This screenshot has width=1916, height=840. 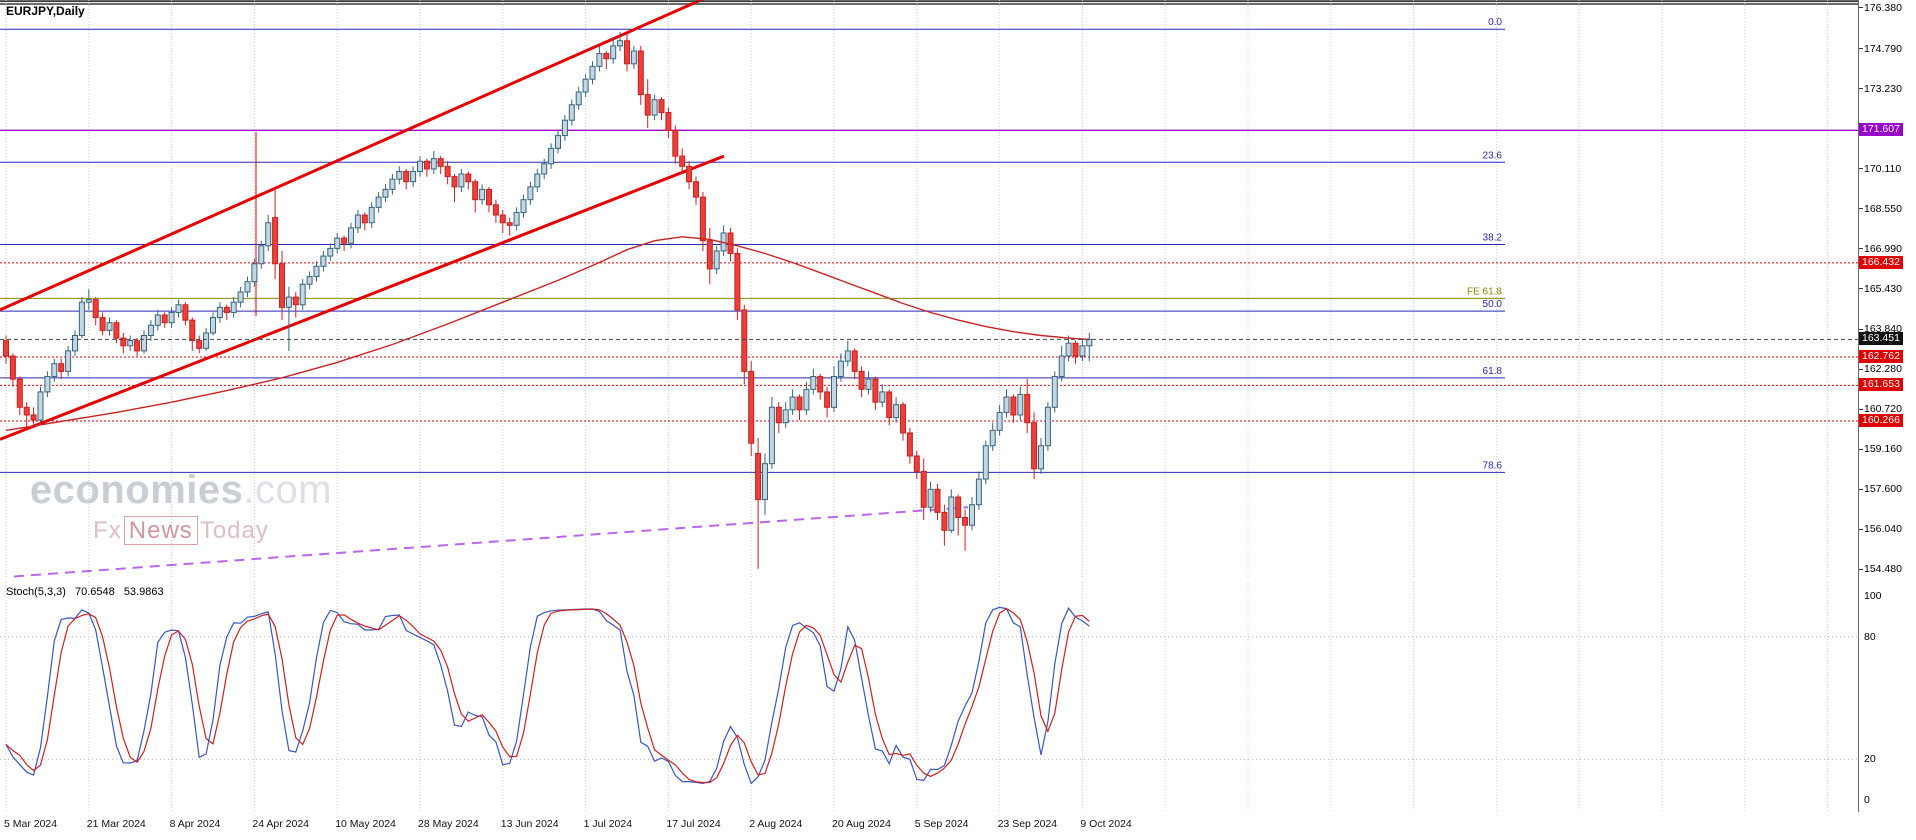 I want to click on price-axis-label: 174.790, so click(x=1883, y=48).